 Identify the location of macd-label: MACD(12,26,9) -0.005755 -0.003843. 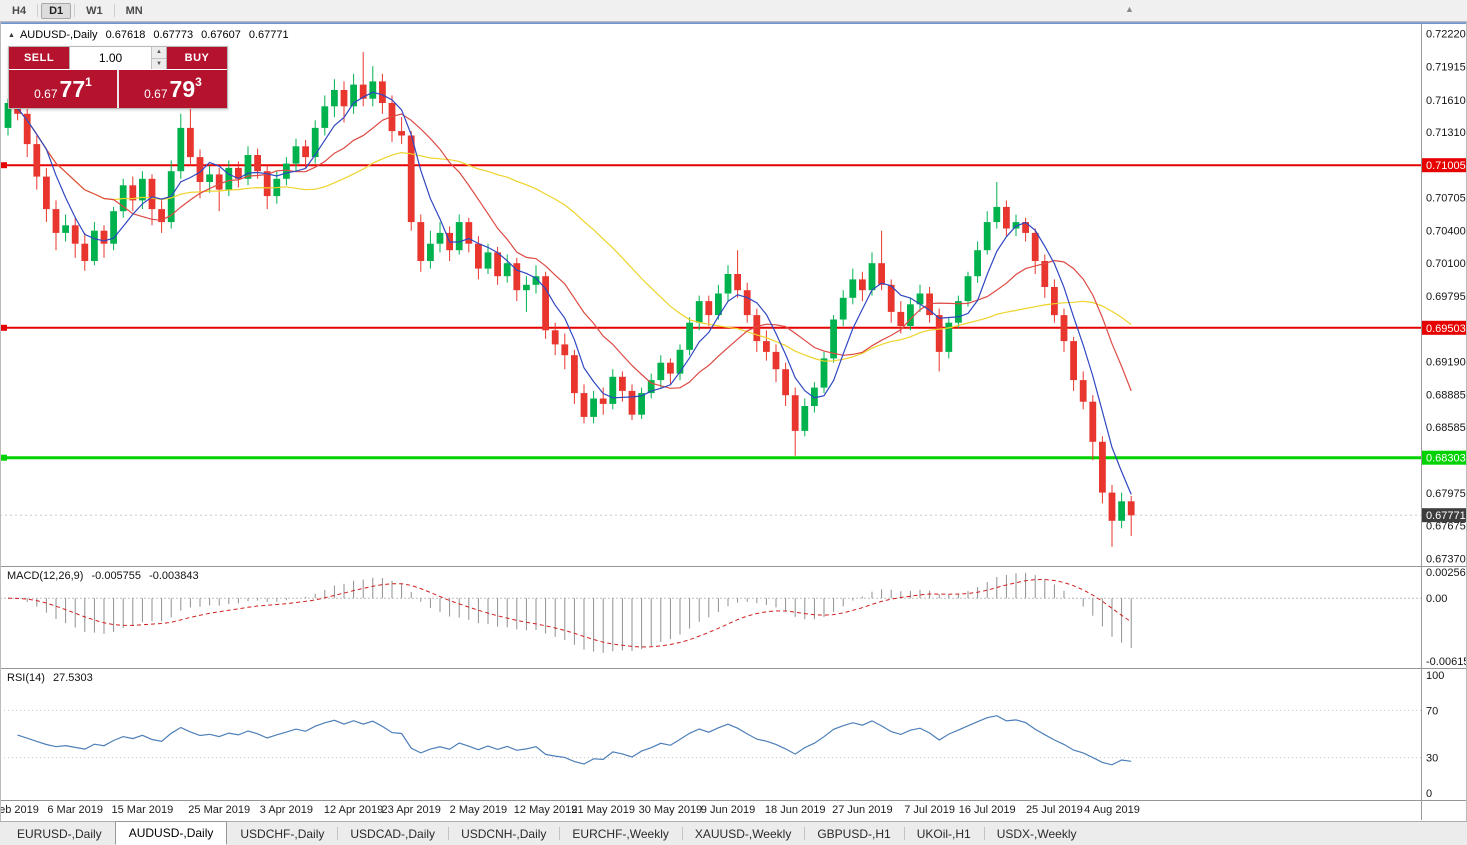
(105, 576).